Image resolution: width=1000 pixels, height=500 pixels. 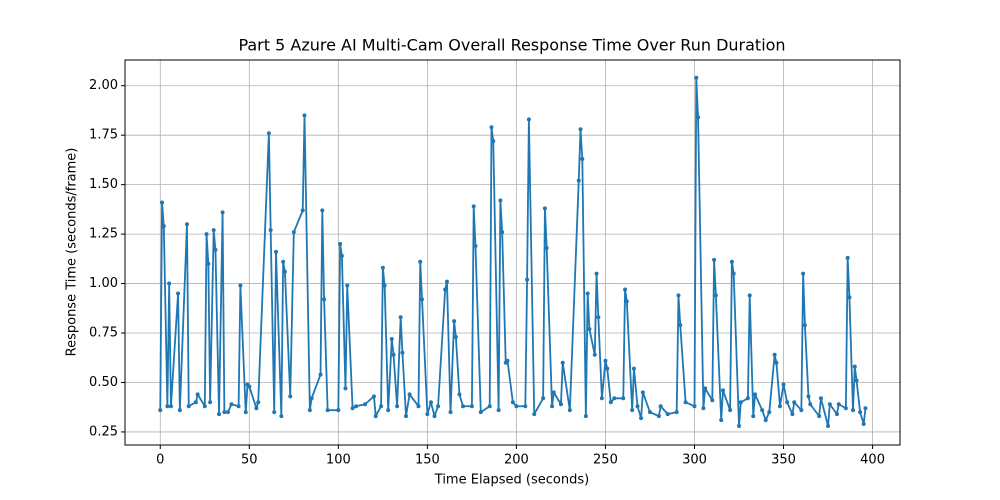 What do you see at coordinates (694, 460) in the screenshot?
I see `x-tick-label: 300` at bounding box center [694, 460].